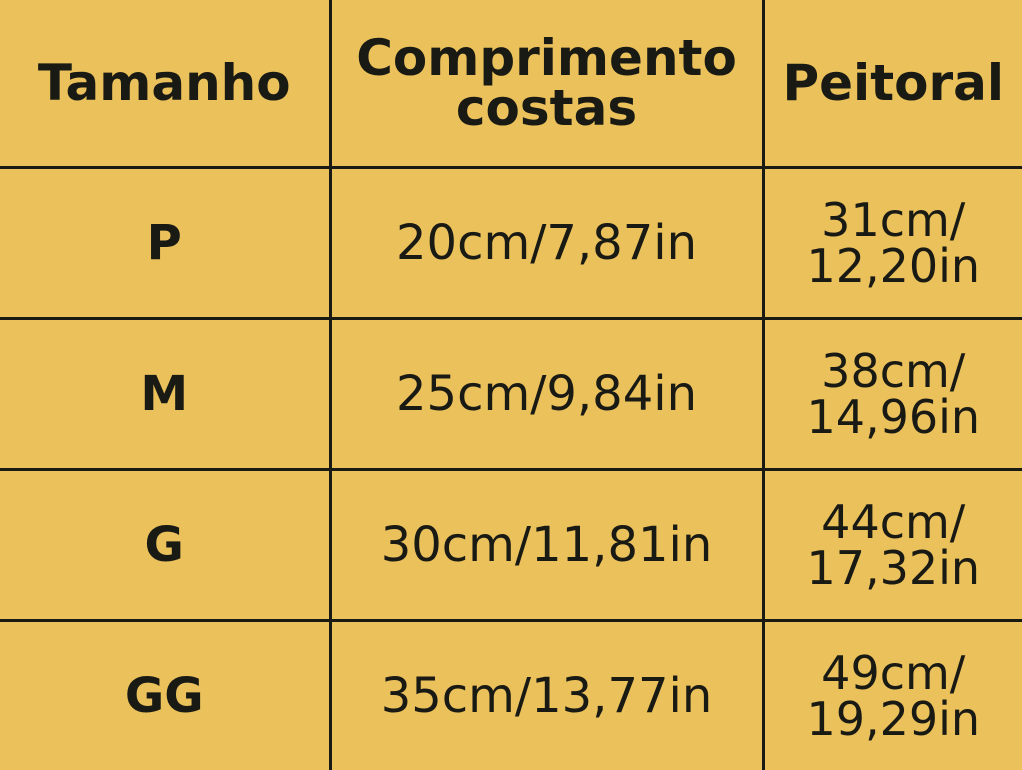 The height and width of the screenshot is (770, 1022). Describe the element at coordinates (546, 545) in the screenshot. I see `back-length-cell: 30cm/11,81in` at that location.